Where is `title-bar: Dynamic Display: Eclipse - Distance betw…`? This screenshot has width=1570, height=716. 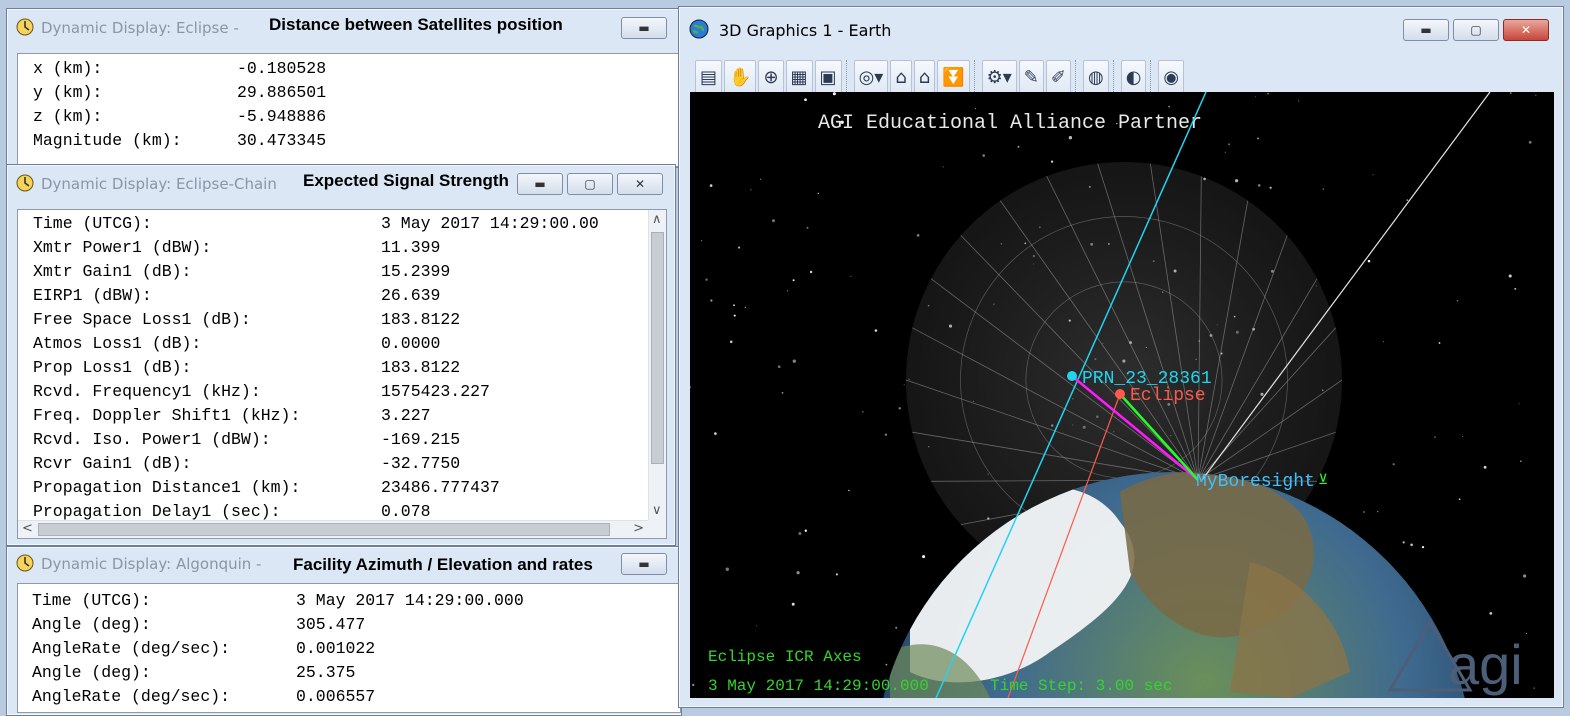 title-bar: Dynamic Display: Eclipse - Distance betw… is located at coordinates (344, 27).